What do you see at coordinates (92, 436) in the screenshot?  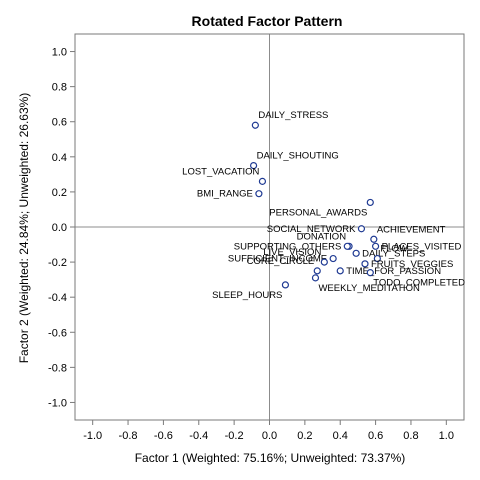 I see `x-tick-label: -1.0` at bounding box center [92, 436].